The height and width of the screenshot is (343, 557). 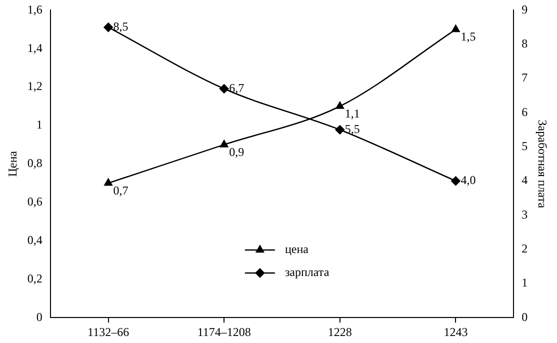 What do you see at coordinates (525, 77) in the screenshot?
I see `y2-tick-label: 7` at bounding box center [525, 77].